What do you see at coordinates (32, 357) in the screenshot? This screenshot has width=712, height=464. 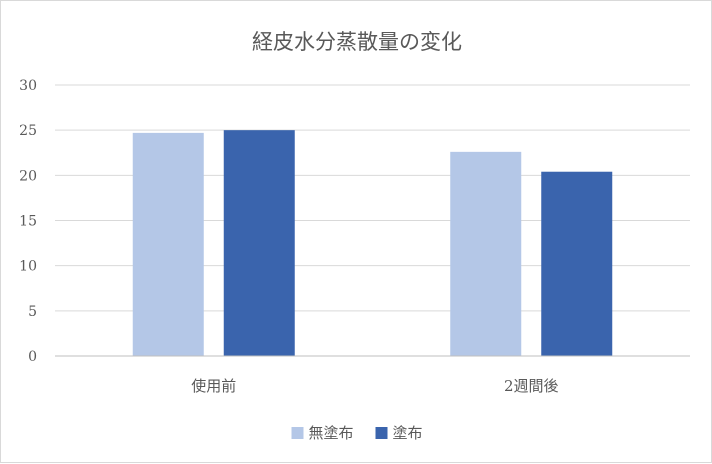 I see `y-tick-label: 0` at bounding box center [32, 357].